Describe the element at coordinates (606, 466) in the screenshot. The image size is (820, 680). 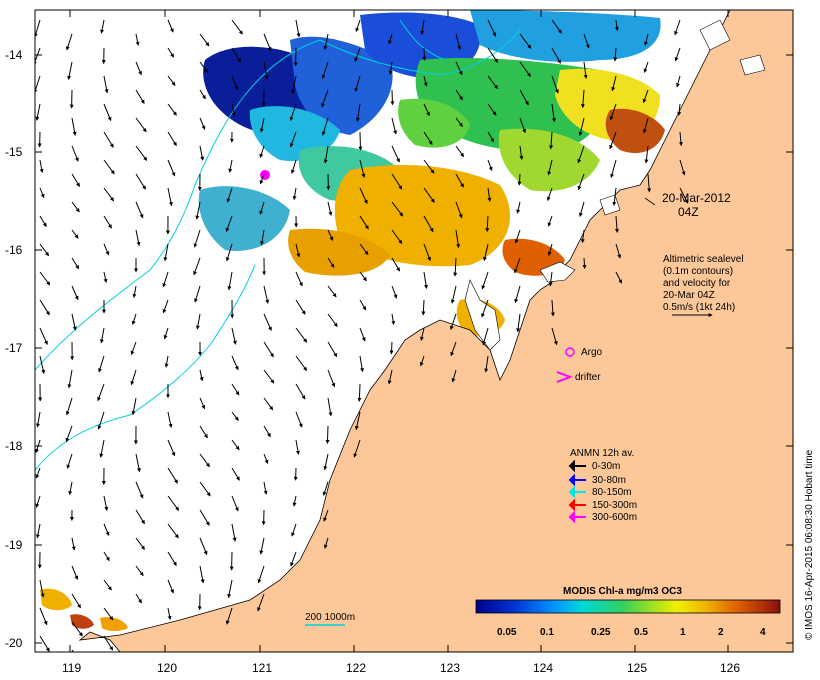
I see `anmn-item-1: 0-30m` at that location.